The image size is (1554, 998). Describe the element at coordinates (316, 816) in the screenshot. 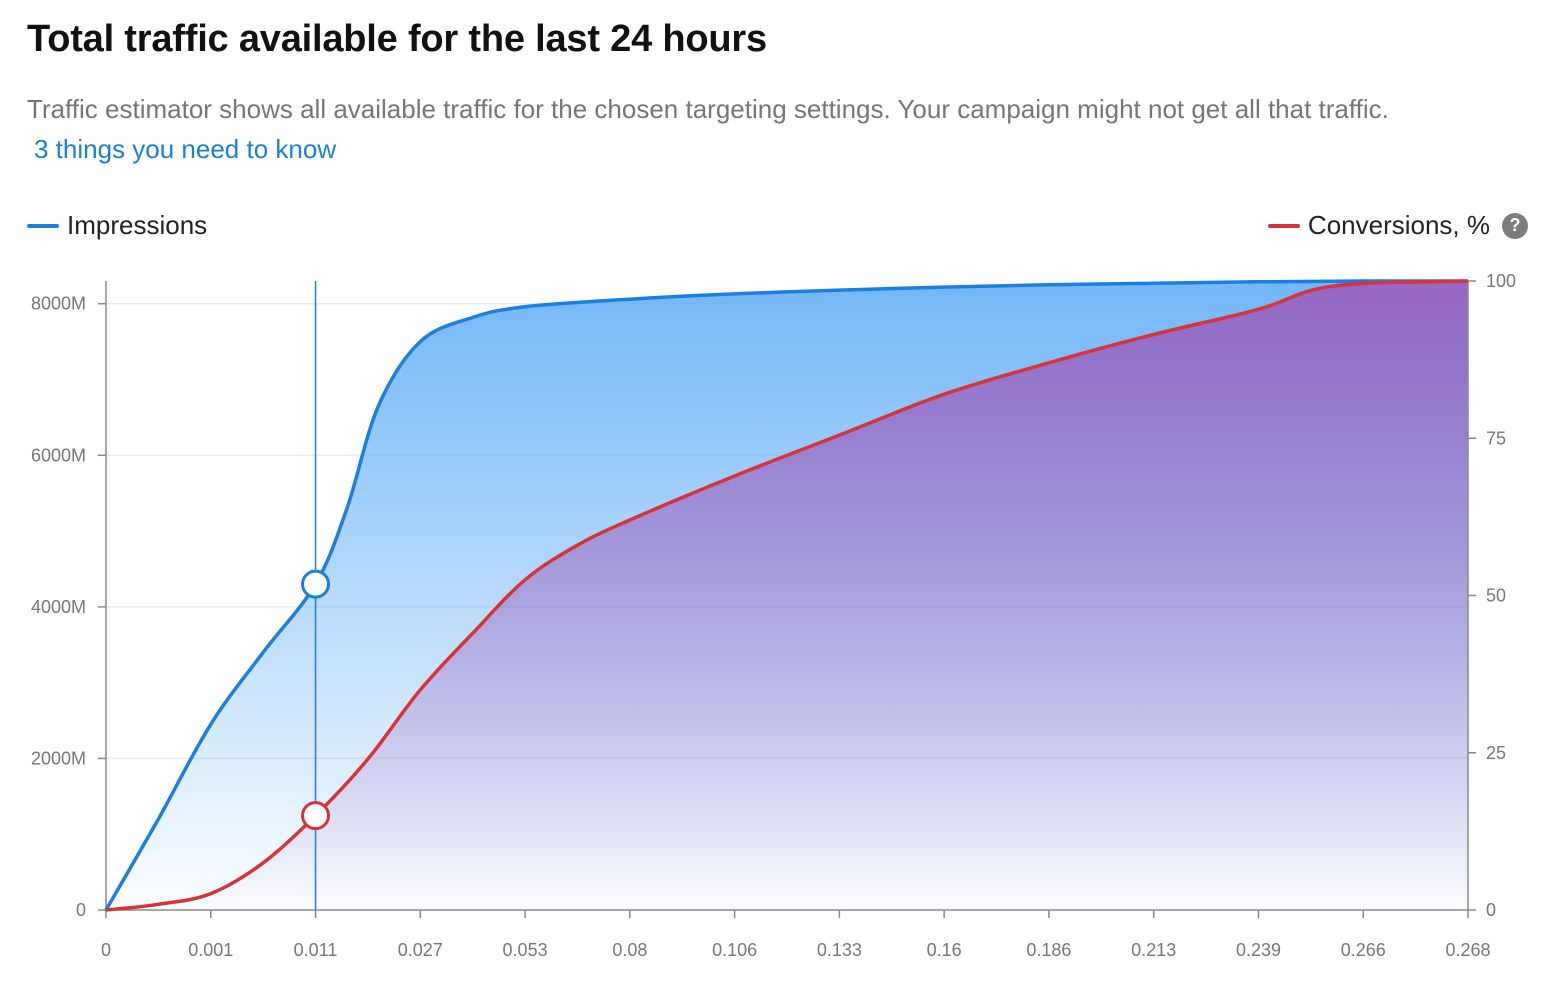

I see `conversions-marker` at that location.